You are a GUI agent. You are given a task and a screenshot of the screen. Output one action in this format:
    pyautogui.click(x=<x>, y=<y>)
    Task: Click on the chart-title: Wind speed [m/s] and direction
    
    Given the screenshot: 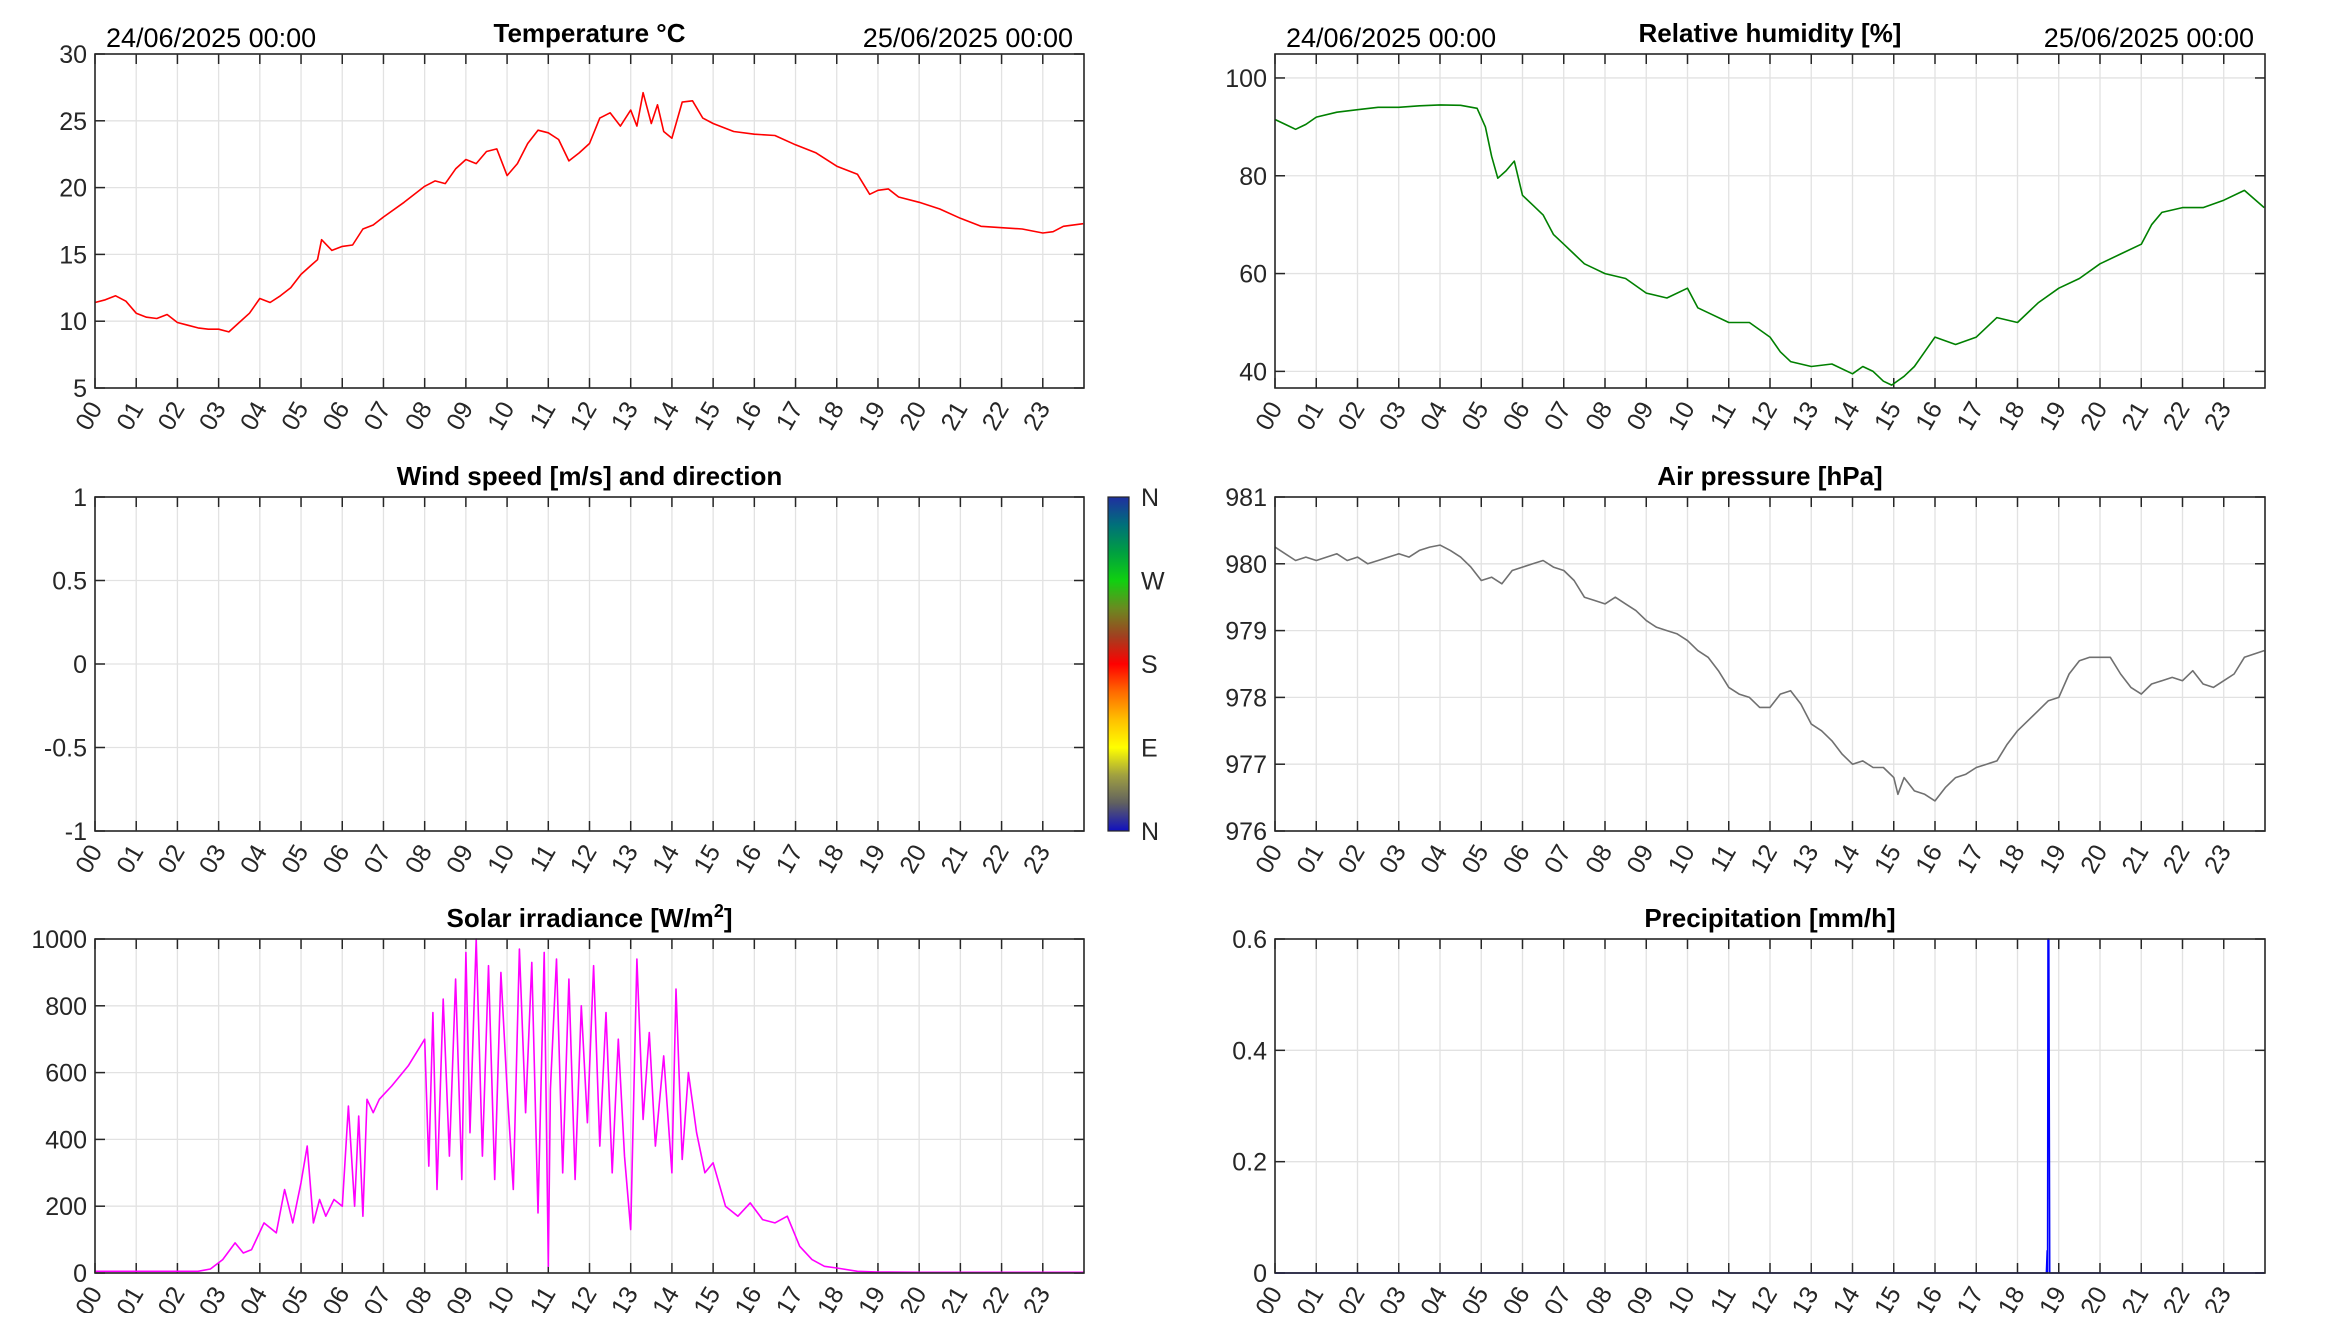 What is the action you would take?
    pyautogui.click(x=589, y=476)
    